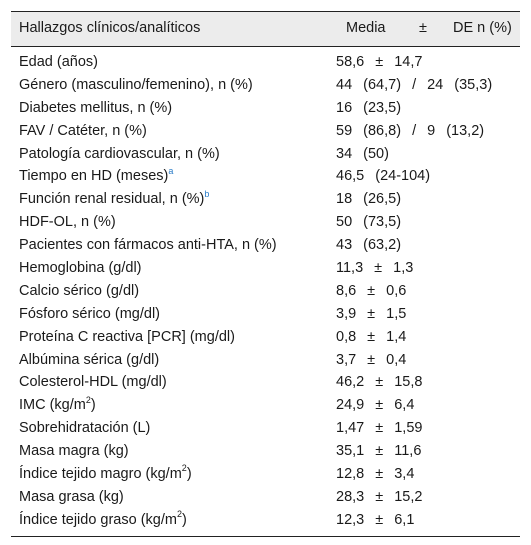 This screenshot has width=531, height=545. I want to click on row-label: Hemoglobina (g/dl), so click(80, 268).